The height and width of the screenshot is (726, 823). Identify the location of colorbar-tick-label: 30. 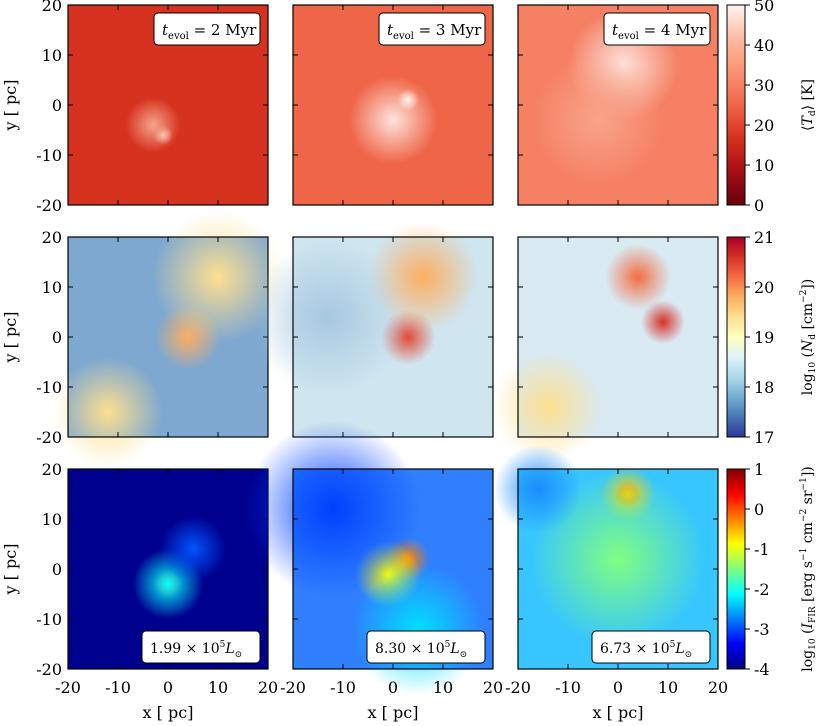
(764, 85).